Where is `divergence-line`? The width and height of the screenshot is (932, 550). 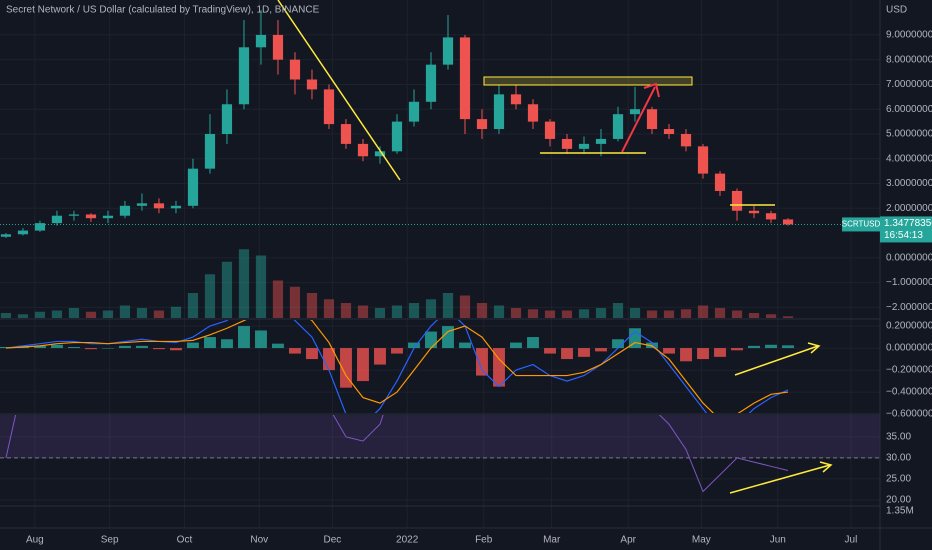 divergence-line is located at coordinates (776, 360).